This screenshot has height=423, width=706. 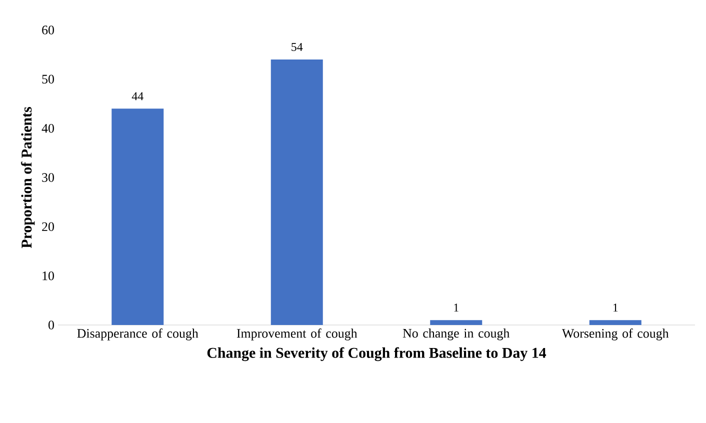 I want to click on x-axis-title: Change in Severity of Cough from Baseline to Day 14, so click(x=376, y=354).